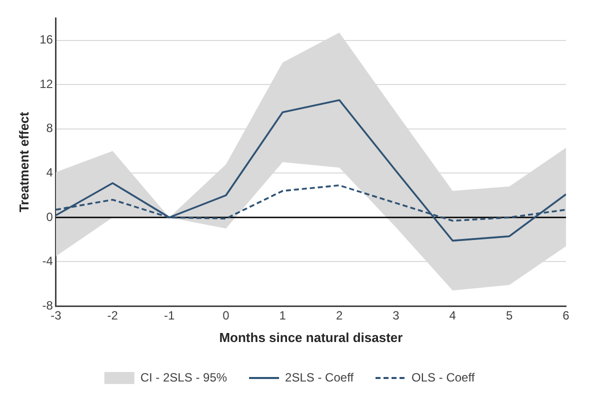 Image resolution: width=604 pixels, height=407 pixels. What do you see at coordinates (509, 315) in the screenshot?
I see `x-tick-label: 5` at bounding box center [509, 315].